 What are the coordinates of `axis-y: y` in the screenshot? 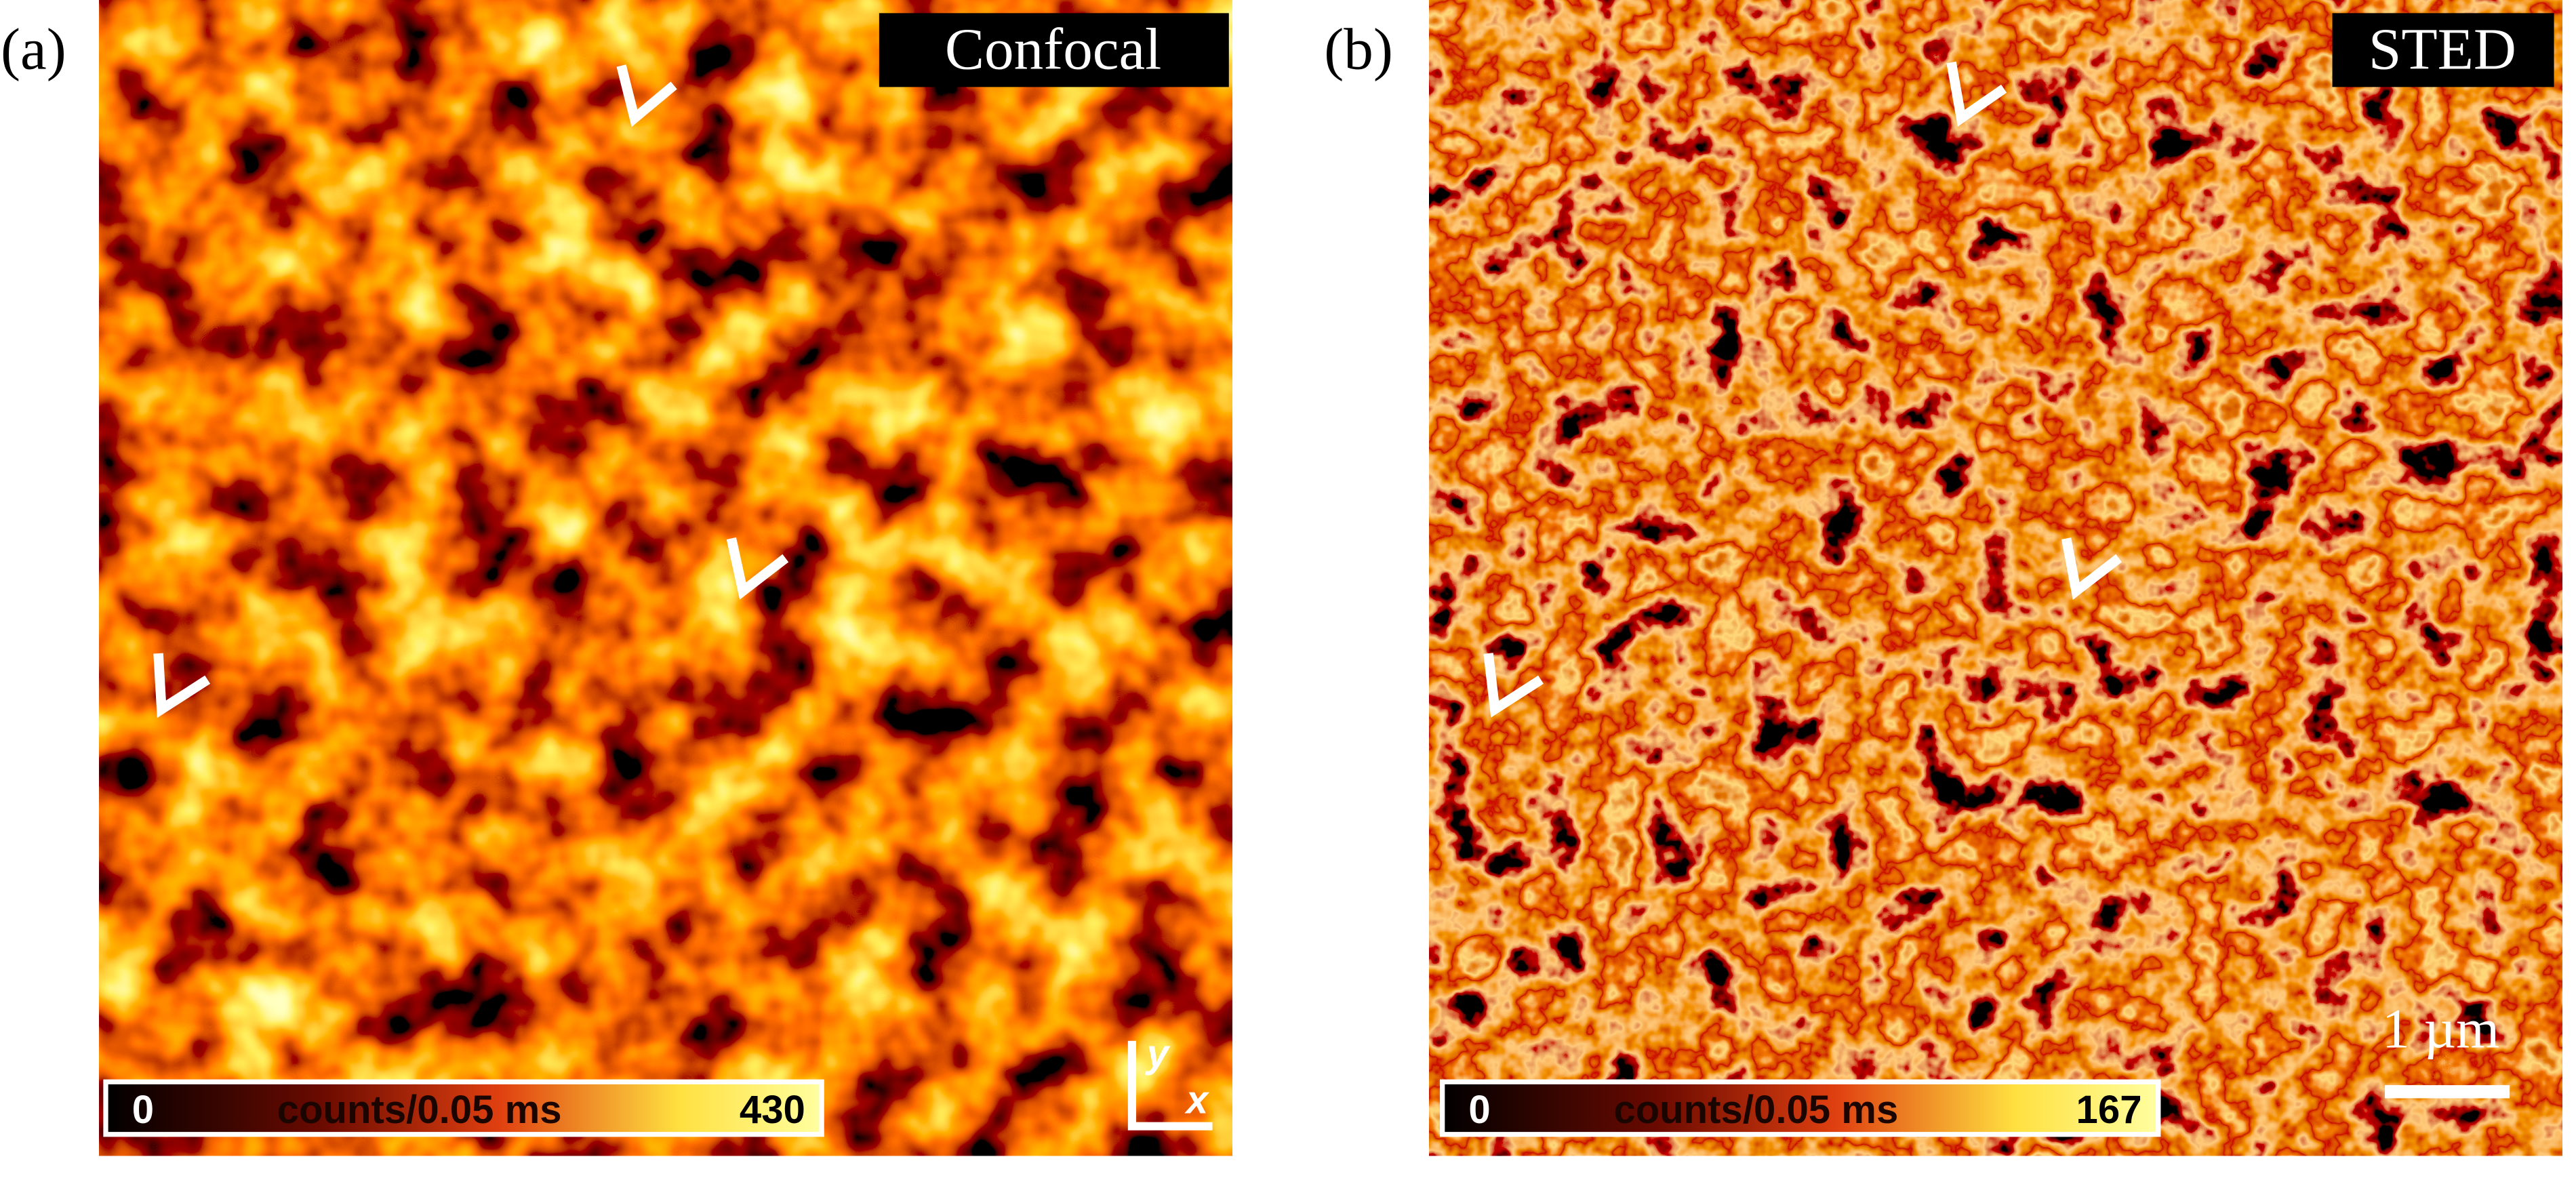 It's located at (1158, 1054).